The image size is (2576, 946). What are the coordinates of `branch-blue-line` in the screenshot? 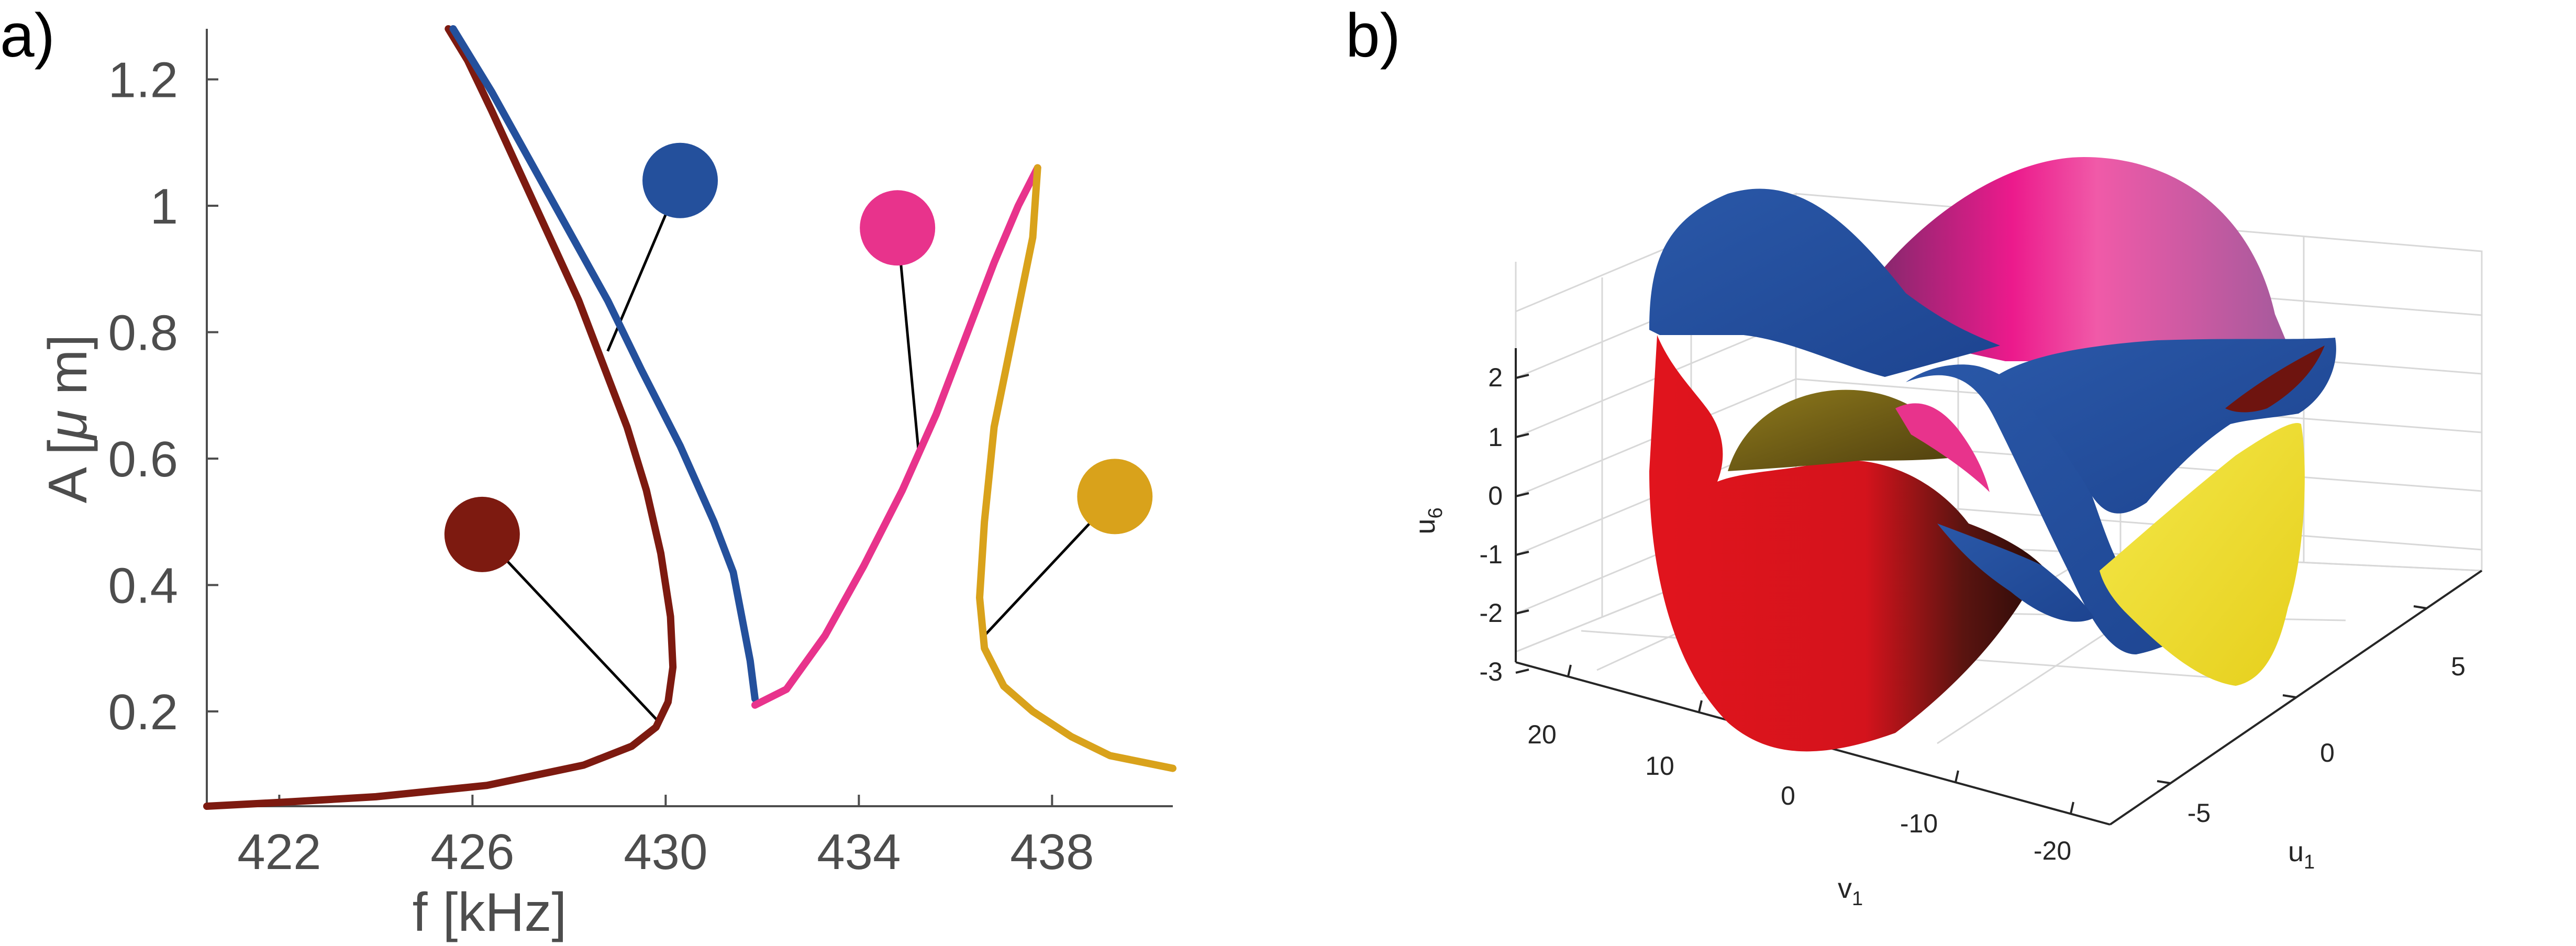 It's located at (604, 364).